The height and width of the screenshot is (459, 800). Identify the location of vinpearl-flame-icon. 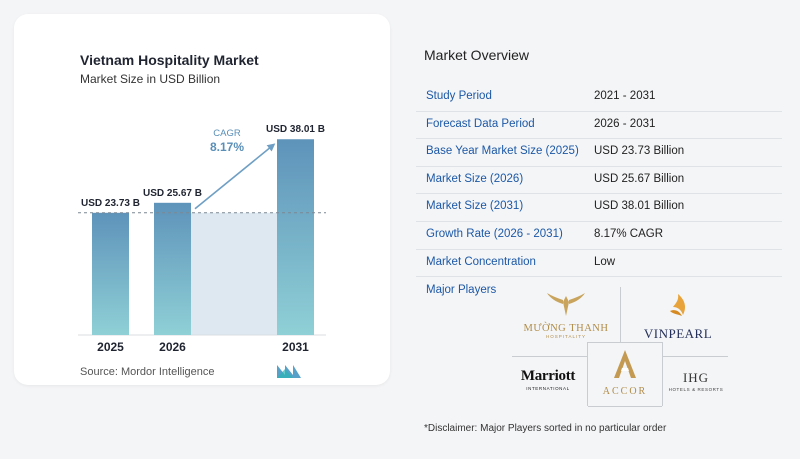
(678, 305).